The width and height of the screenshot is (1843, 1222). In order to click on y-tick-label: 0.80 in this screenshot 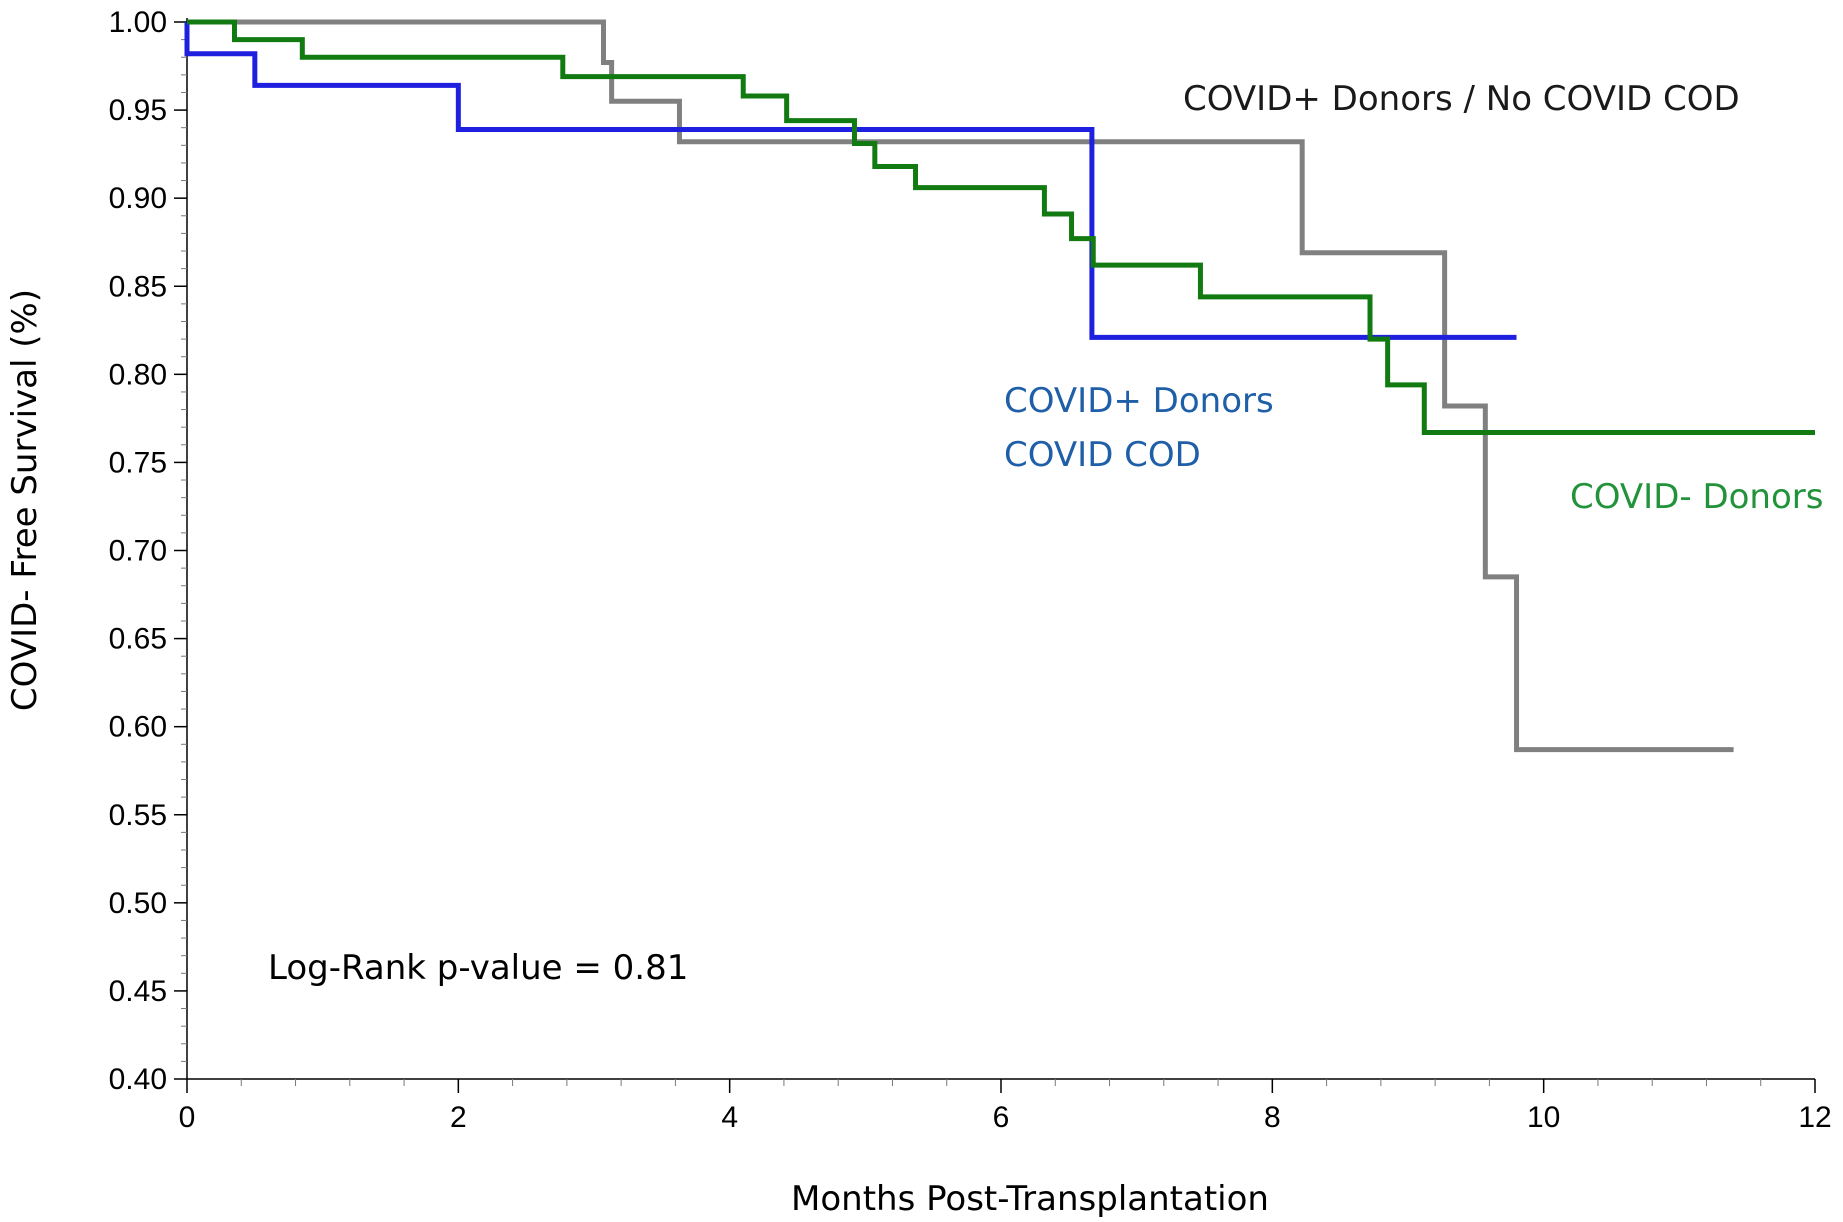, I will do `click(138, 374)`.